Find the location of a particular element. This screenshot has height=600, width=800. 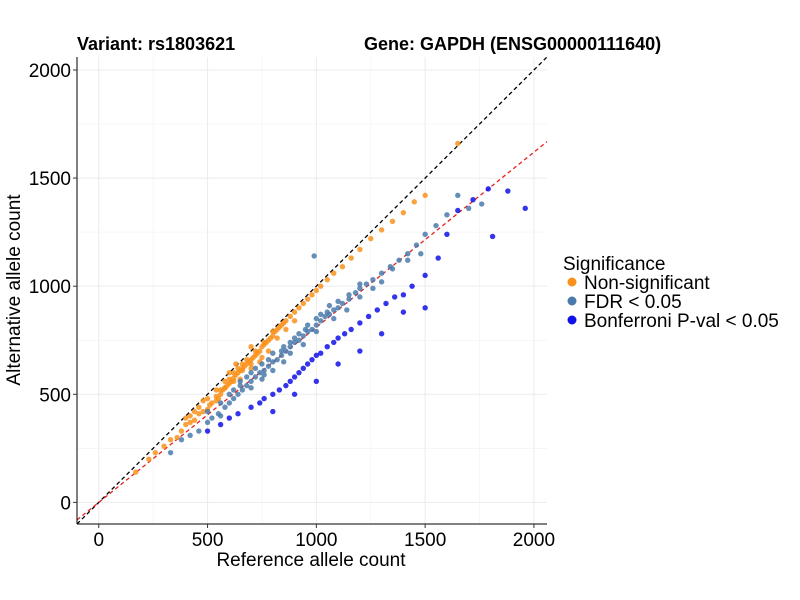

x-axis-title: Reference allele count is located at coordinates (311, 560).